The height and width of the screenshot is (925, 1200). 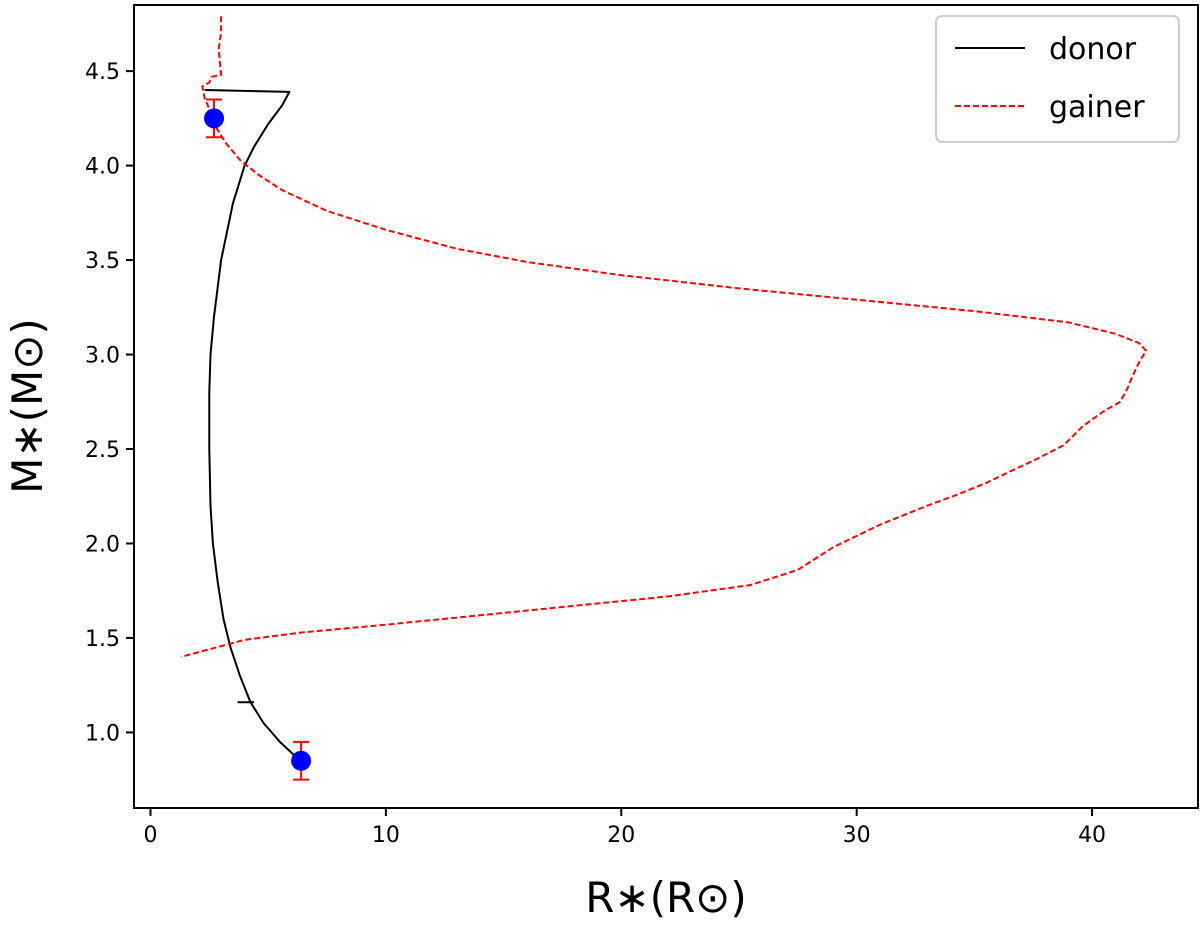 What do you see at coordinates (102, 261) in the screenshot?
I see `y-tick-label-5: 3.5` at bounding box center [102, 261].